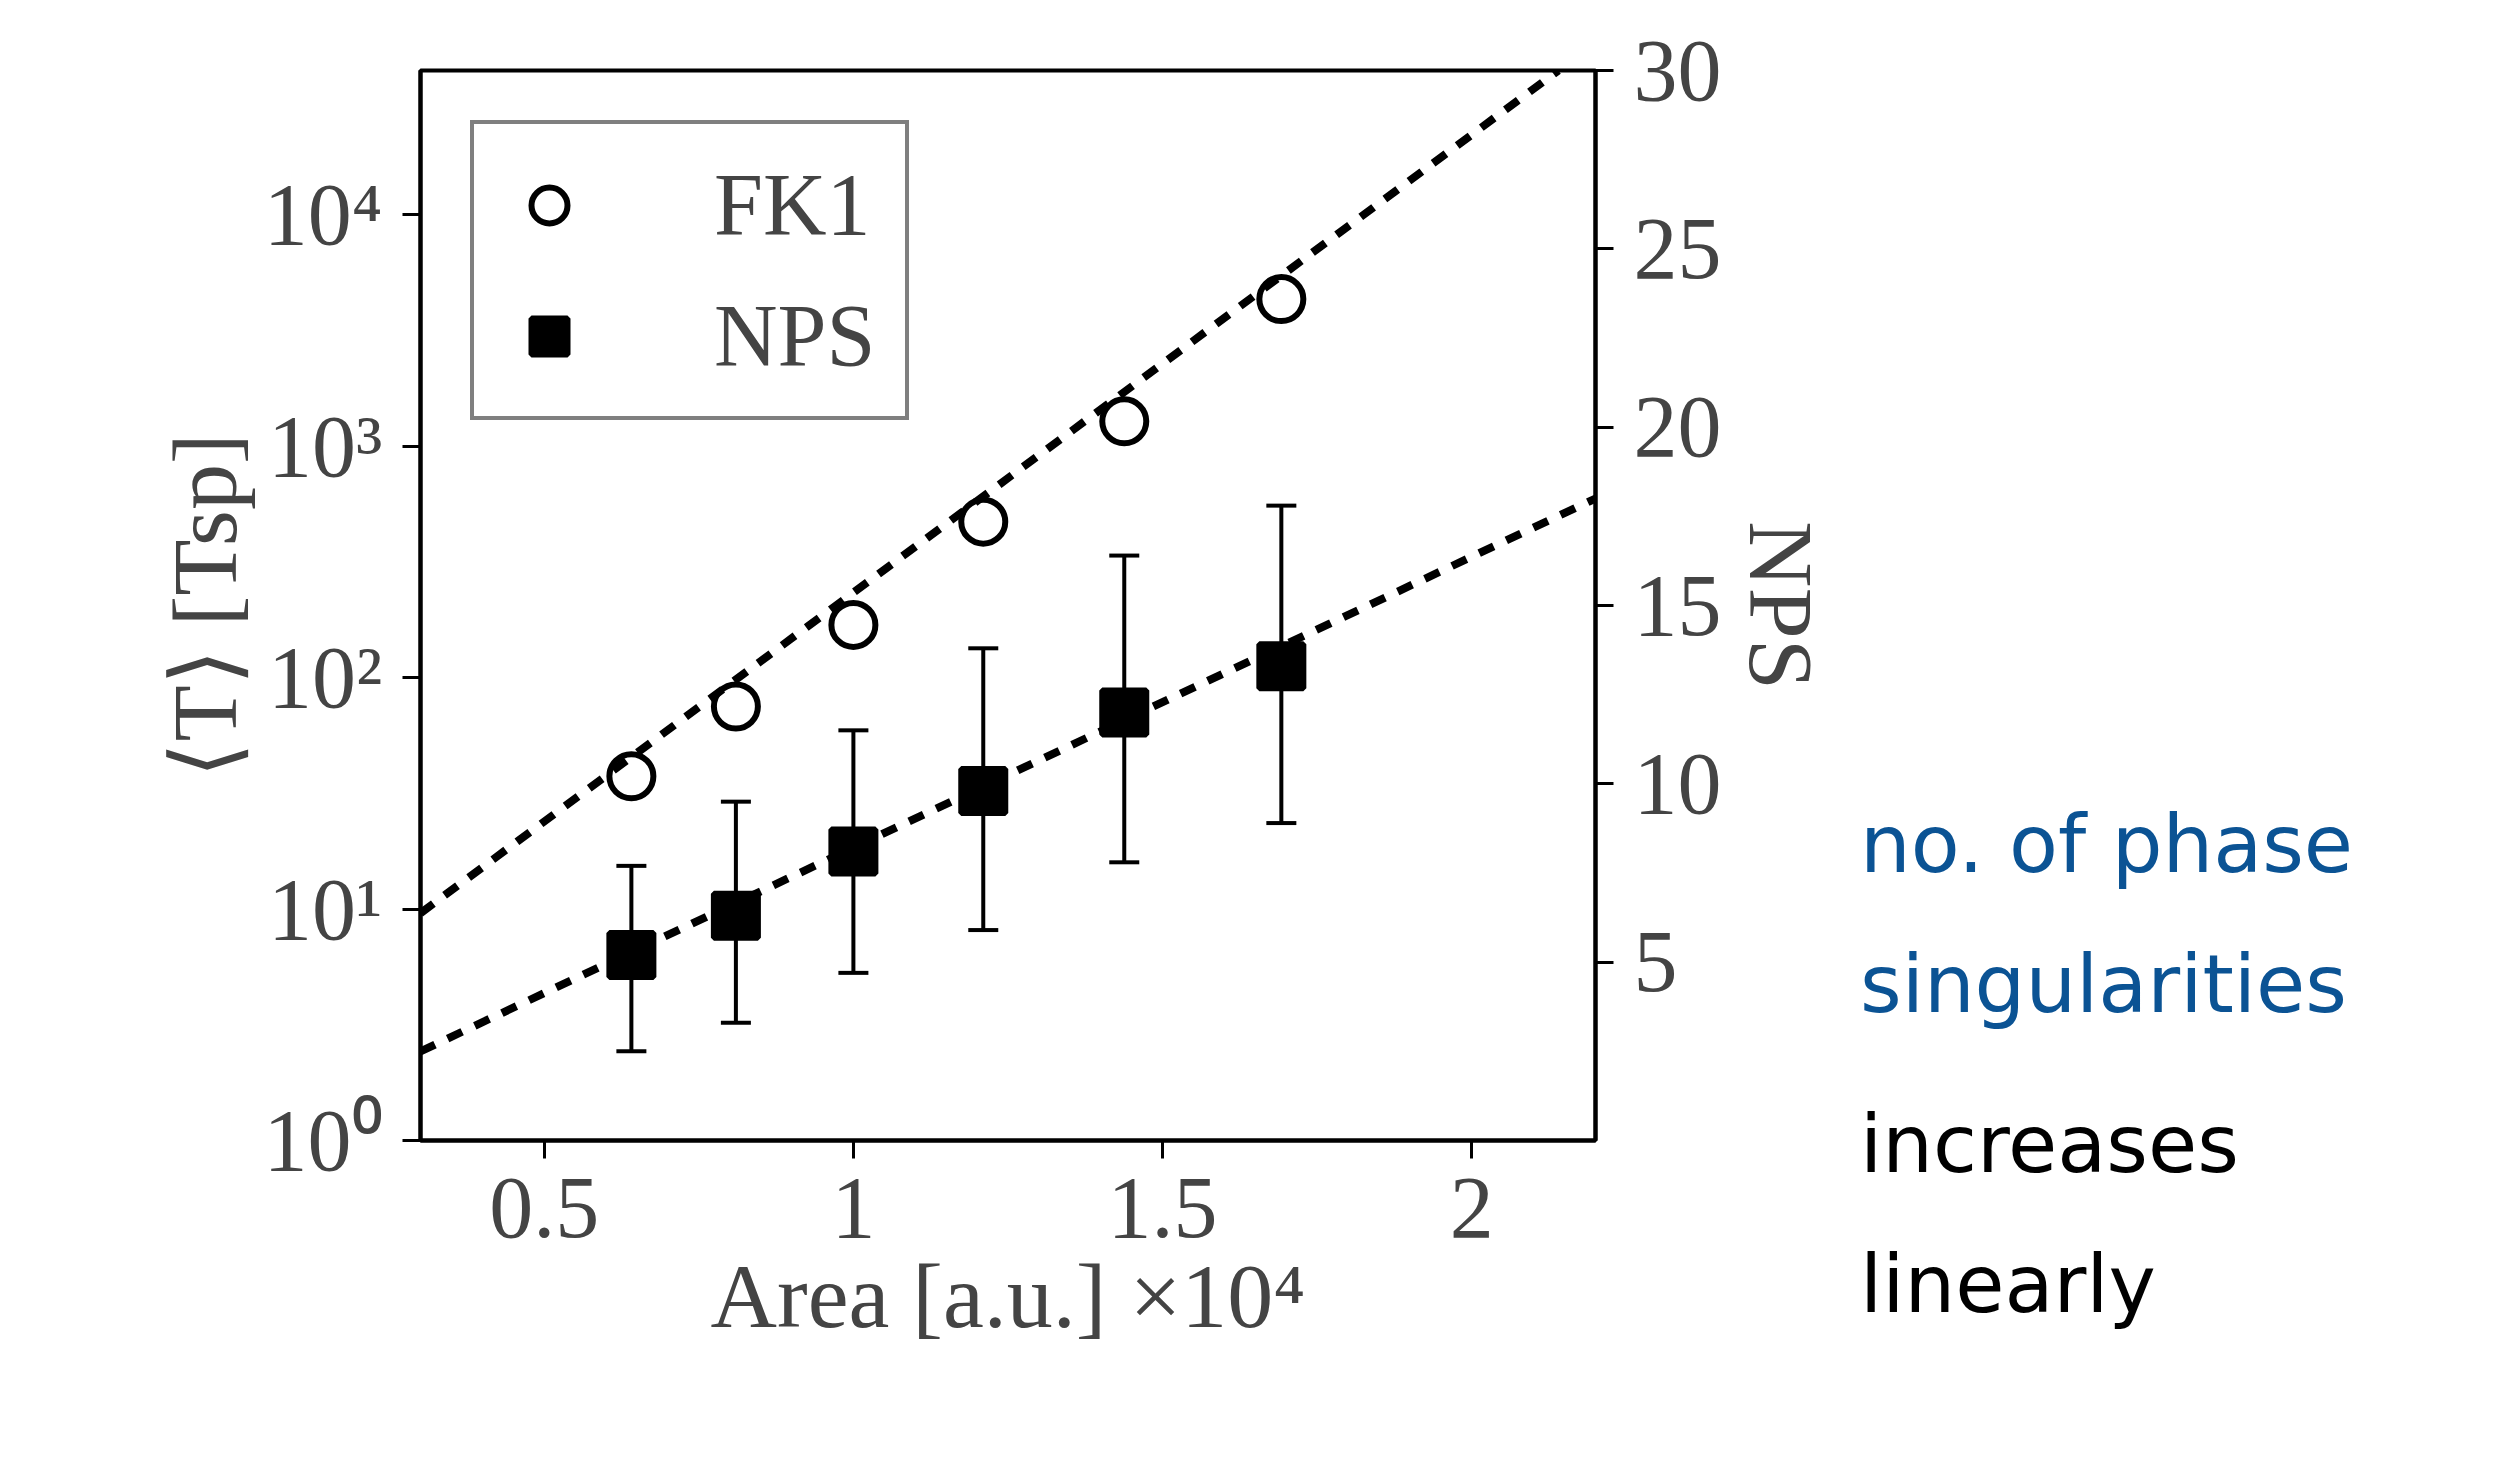  What do you see at coordinates (544, 1207) in the screenshot?
I see `x-tick-label: 0.5` at bounding box center [544, 1207].